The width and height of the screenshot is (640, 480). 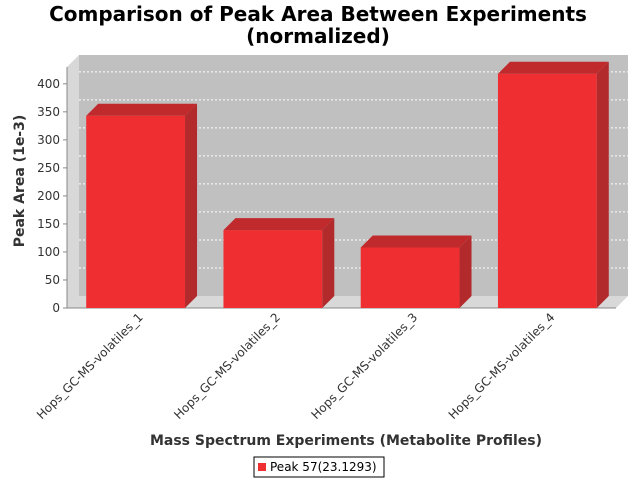 What do you see at coordinates (48, 168) in the screenshot?
I see `y-tick-label: 250` at bounding box center [48, 168].